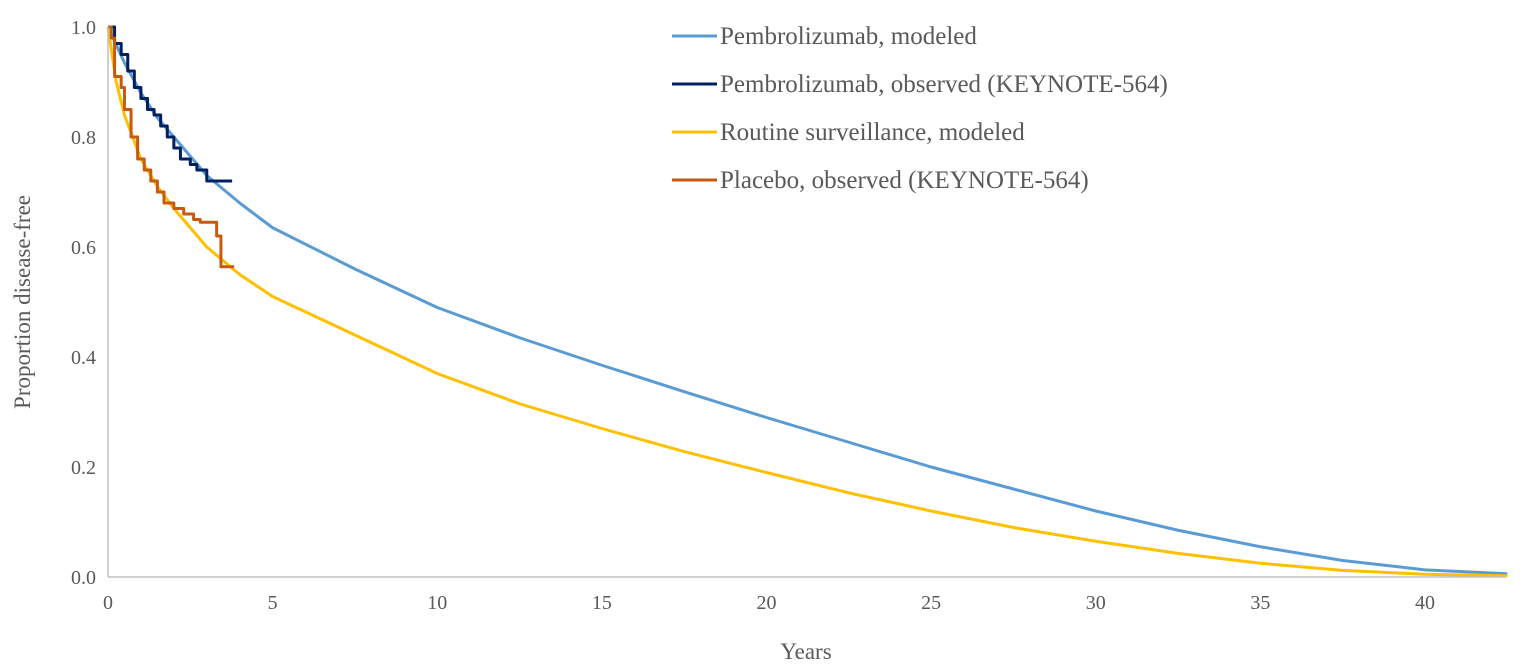  I want to click on x-tick-label: 40, so click(1425, 603).